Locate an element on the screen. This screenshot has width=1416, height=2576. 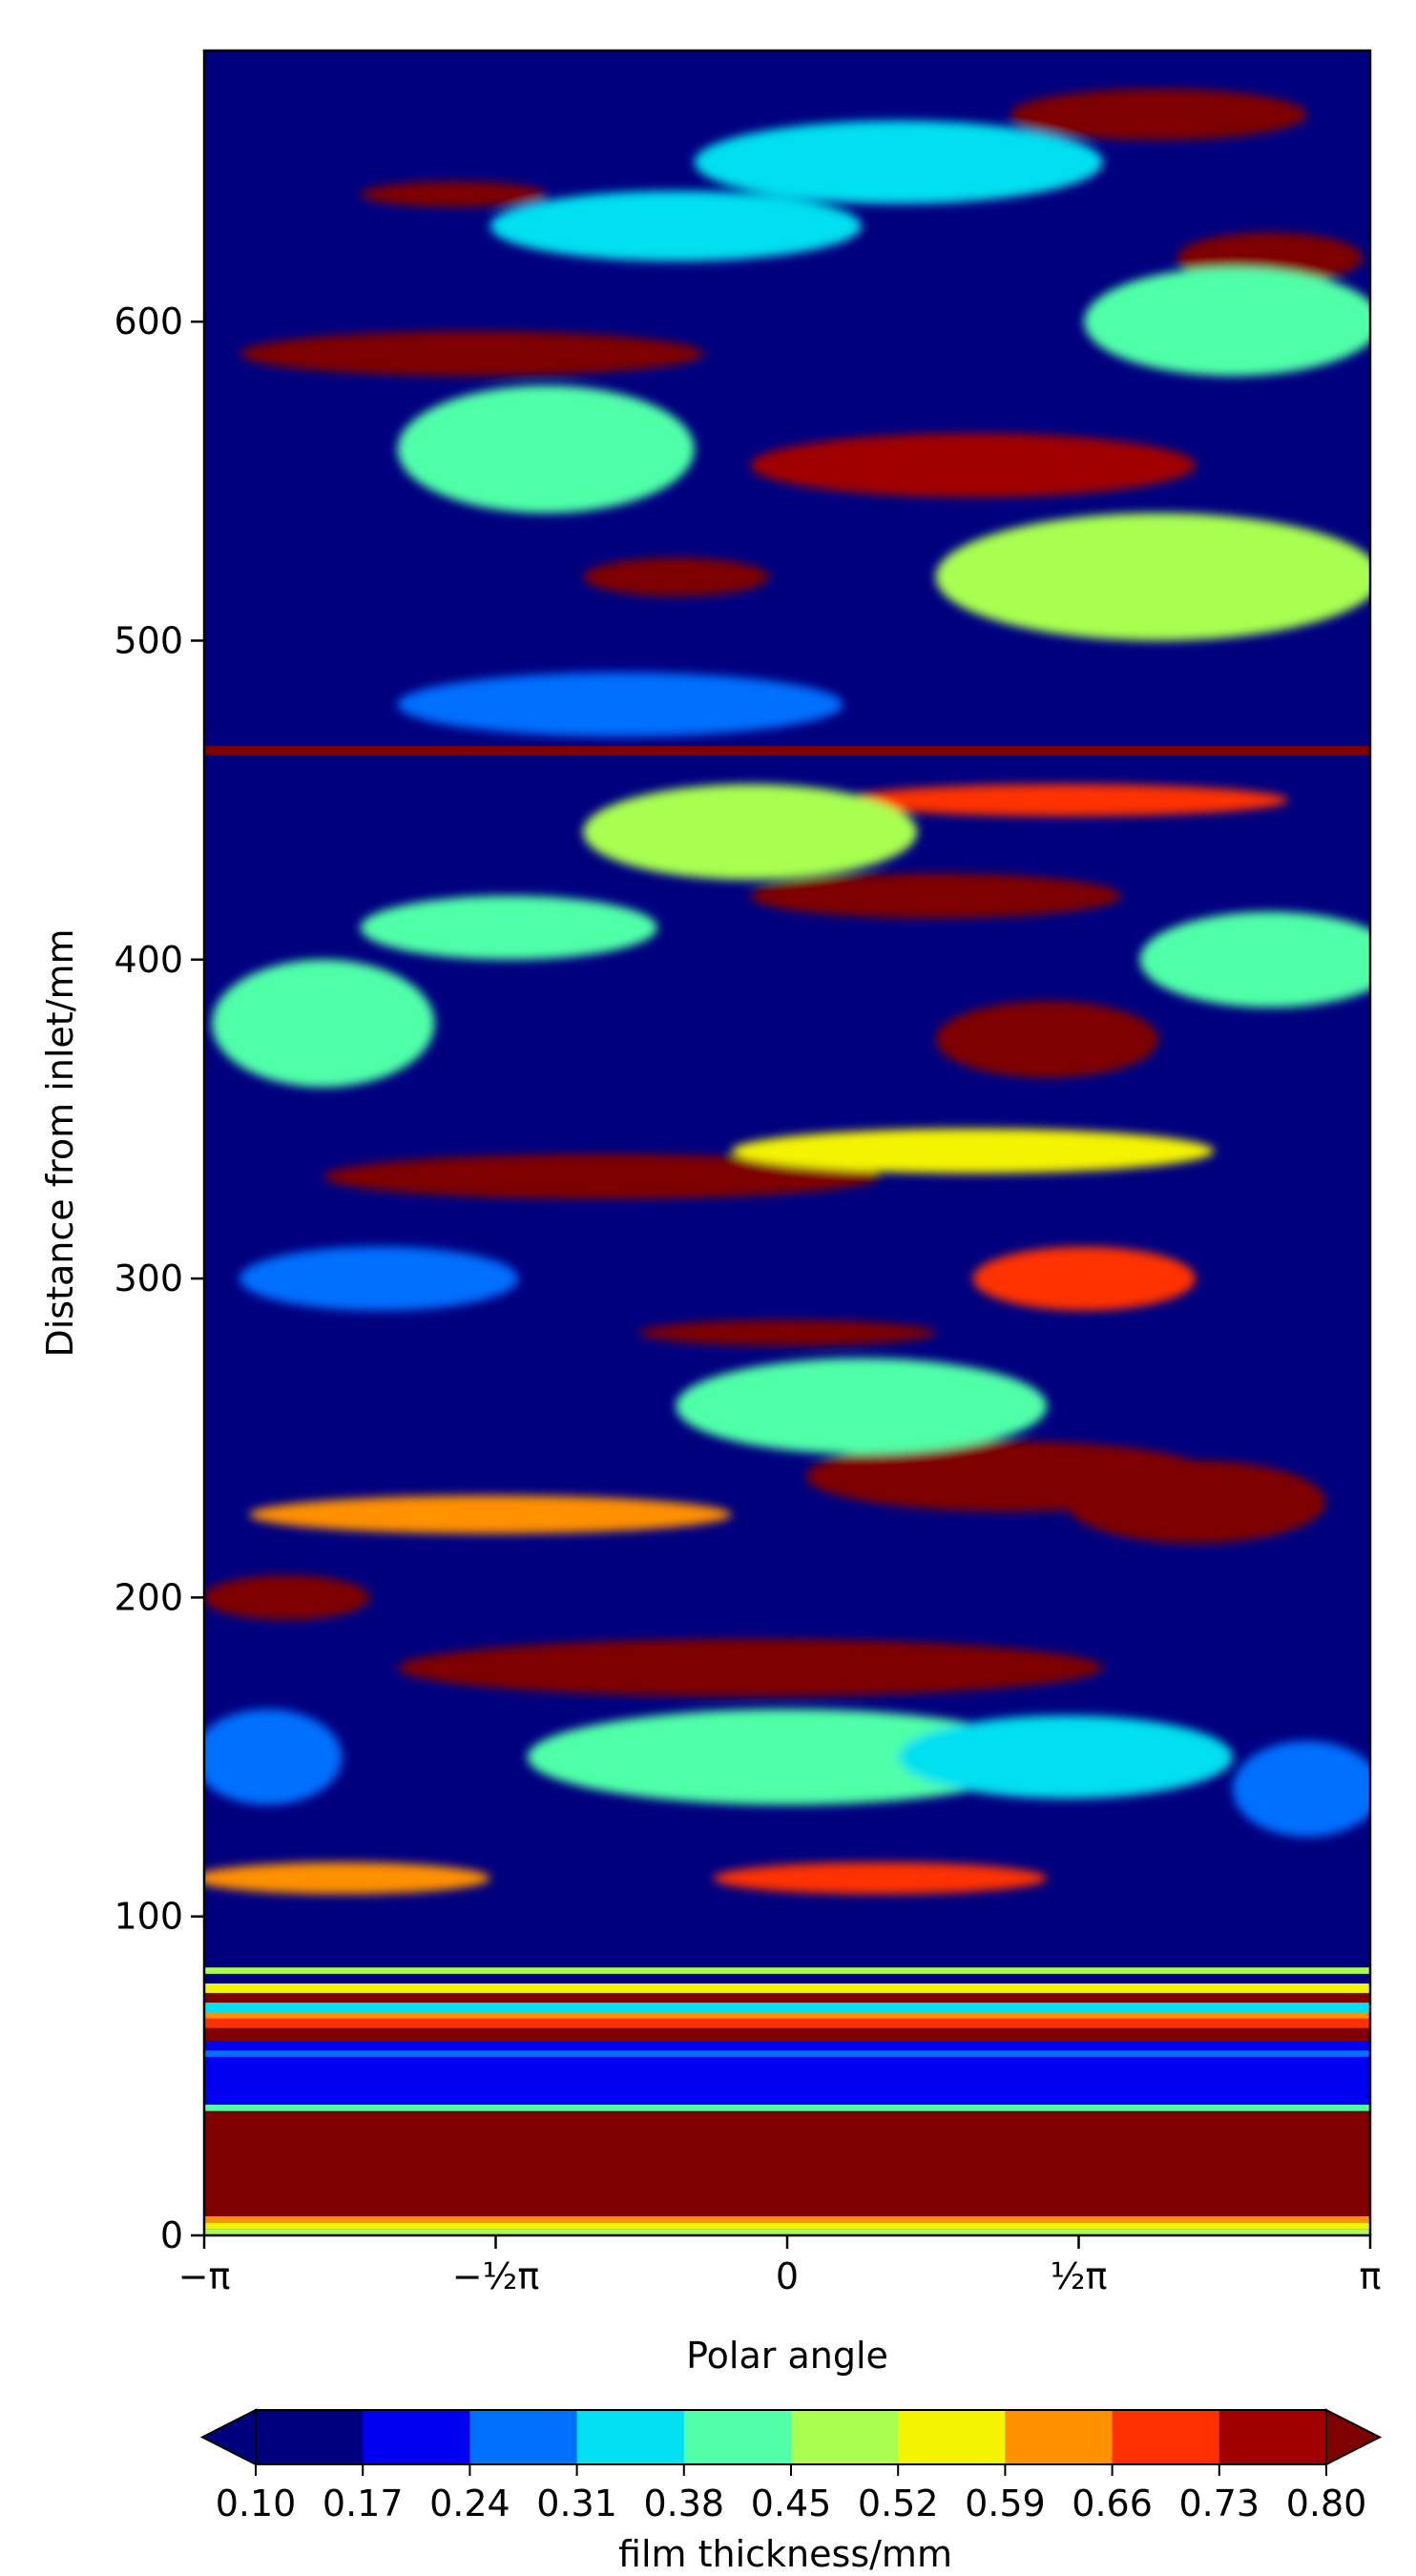
colorbar-extend-min is located at coordinates (228, 2437).